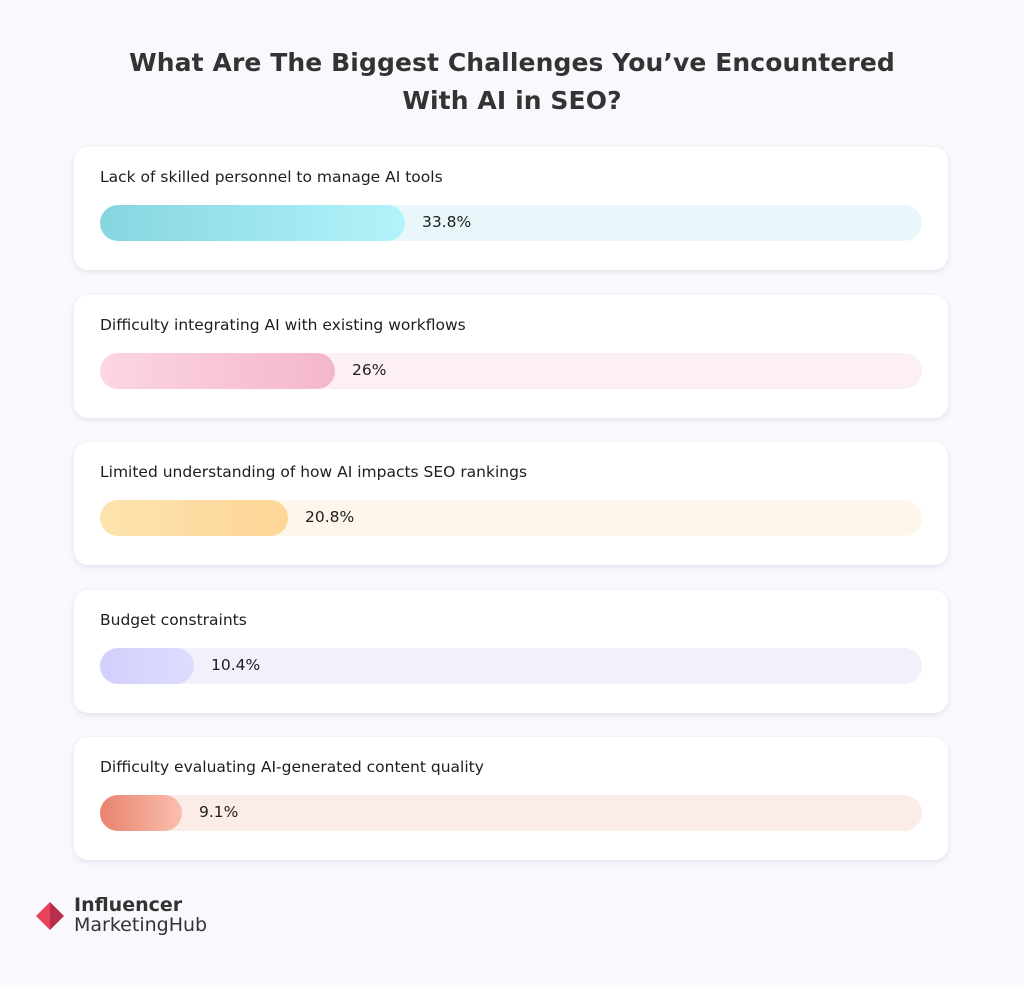  I want to click on bar-value-label: 10.4%, so click(236, 664).